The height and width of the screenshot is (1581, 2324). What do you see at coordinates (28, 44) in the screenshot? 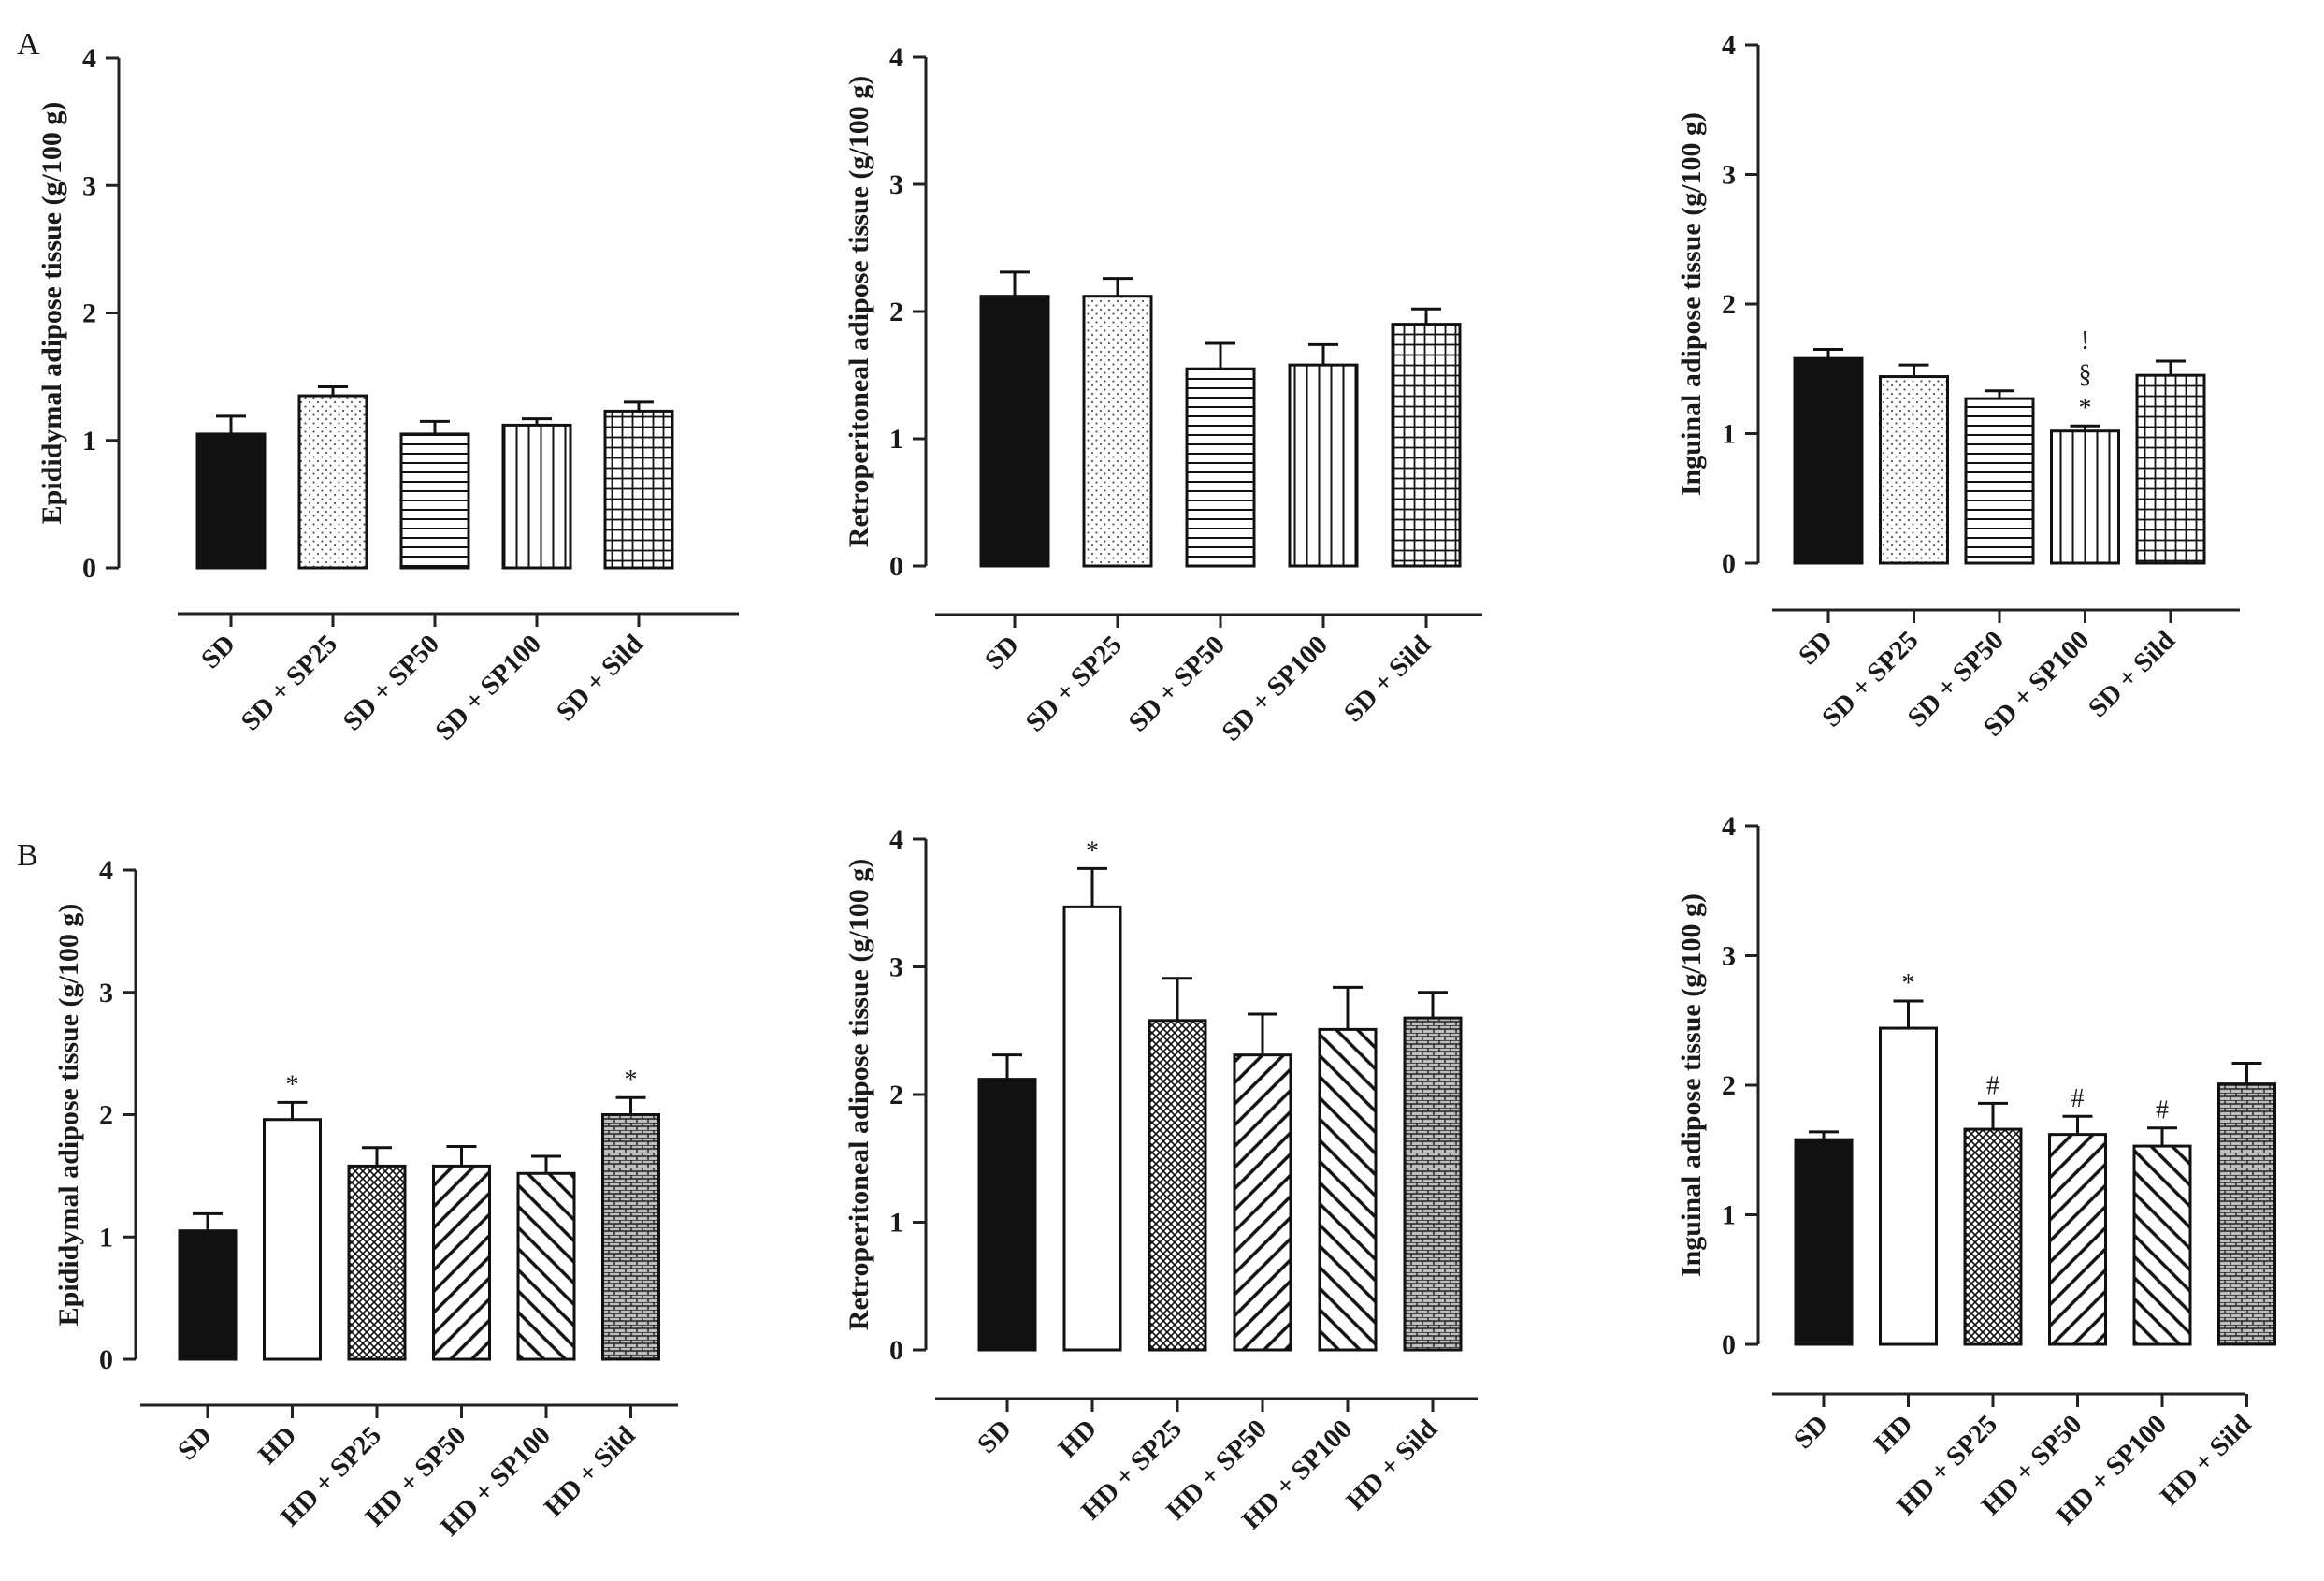
I see `panel-label-a: A` at bounding box center [28, 44].